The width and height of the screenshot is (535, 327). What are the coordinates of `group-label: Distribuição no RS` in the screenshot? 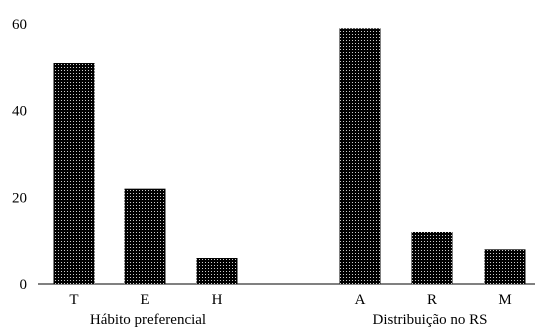 It's located at (430, 319).